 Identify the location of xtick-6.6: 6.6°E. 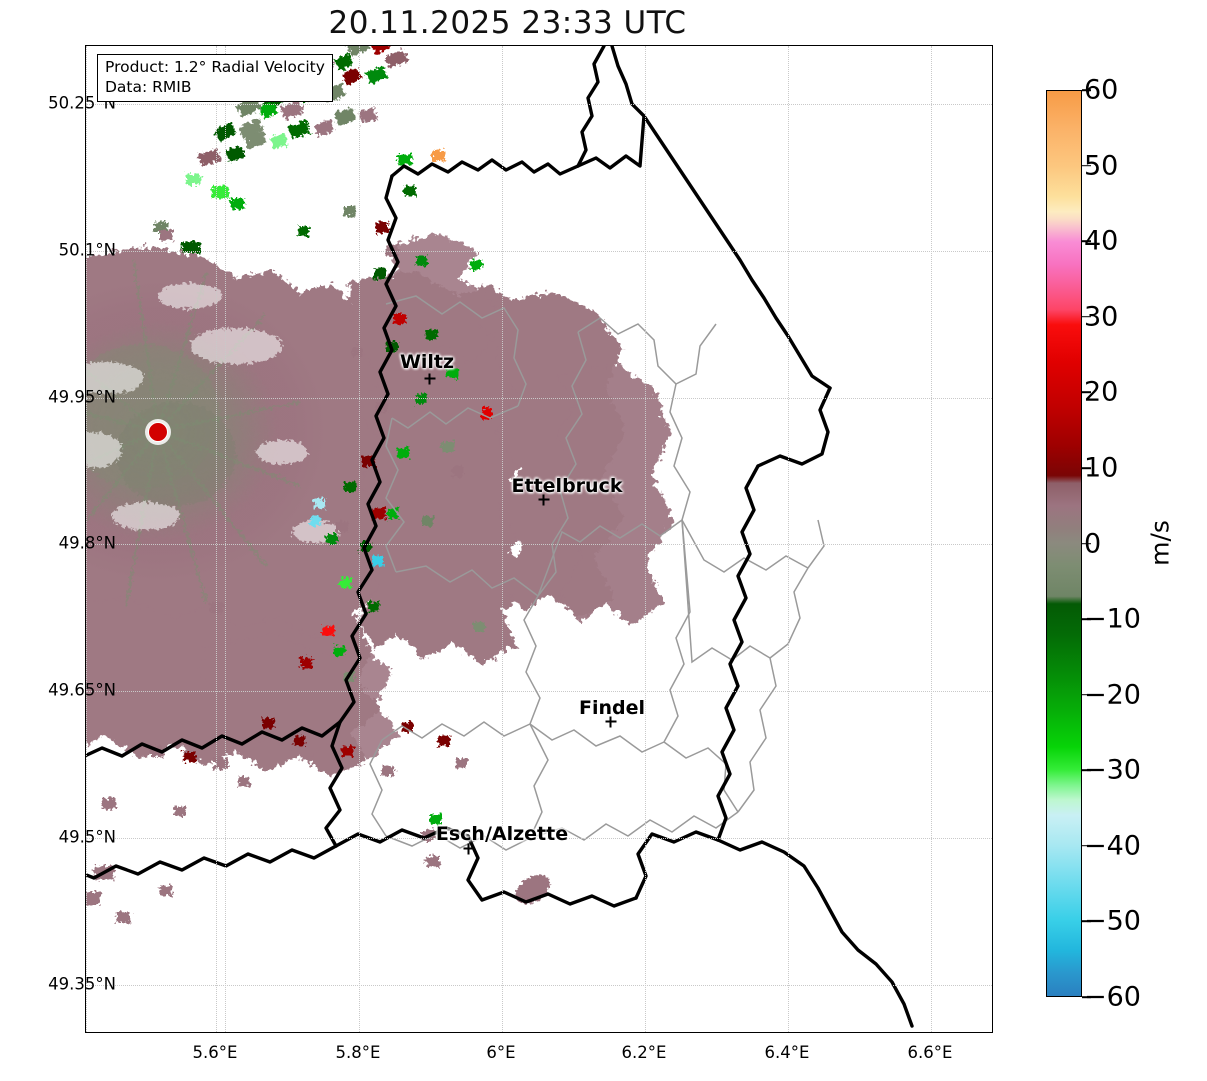
(930, 1052).